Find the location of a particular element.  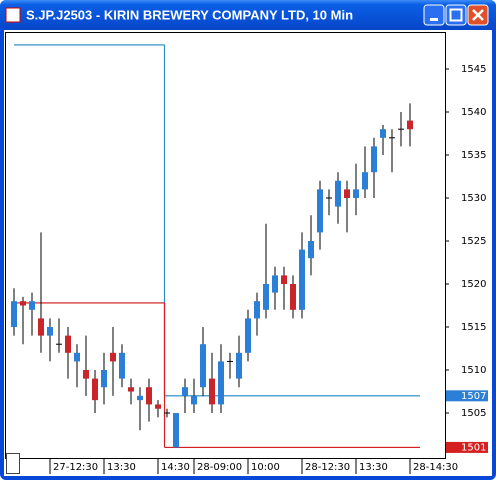

price-tag-label: 1501 is located at coordinates (473, 447).